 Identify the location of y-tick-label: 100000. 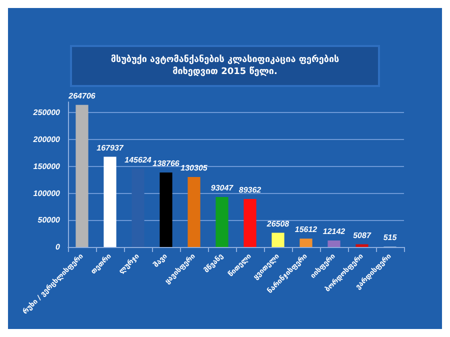
(47, 193).